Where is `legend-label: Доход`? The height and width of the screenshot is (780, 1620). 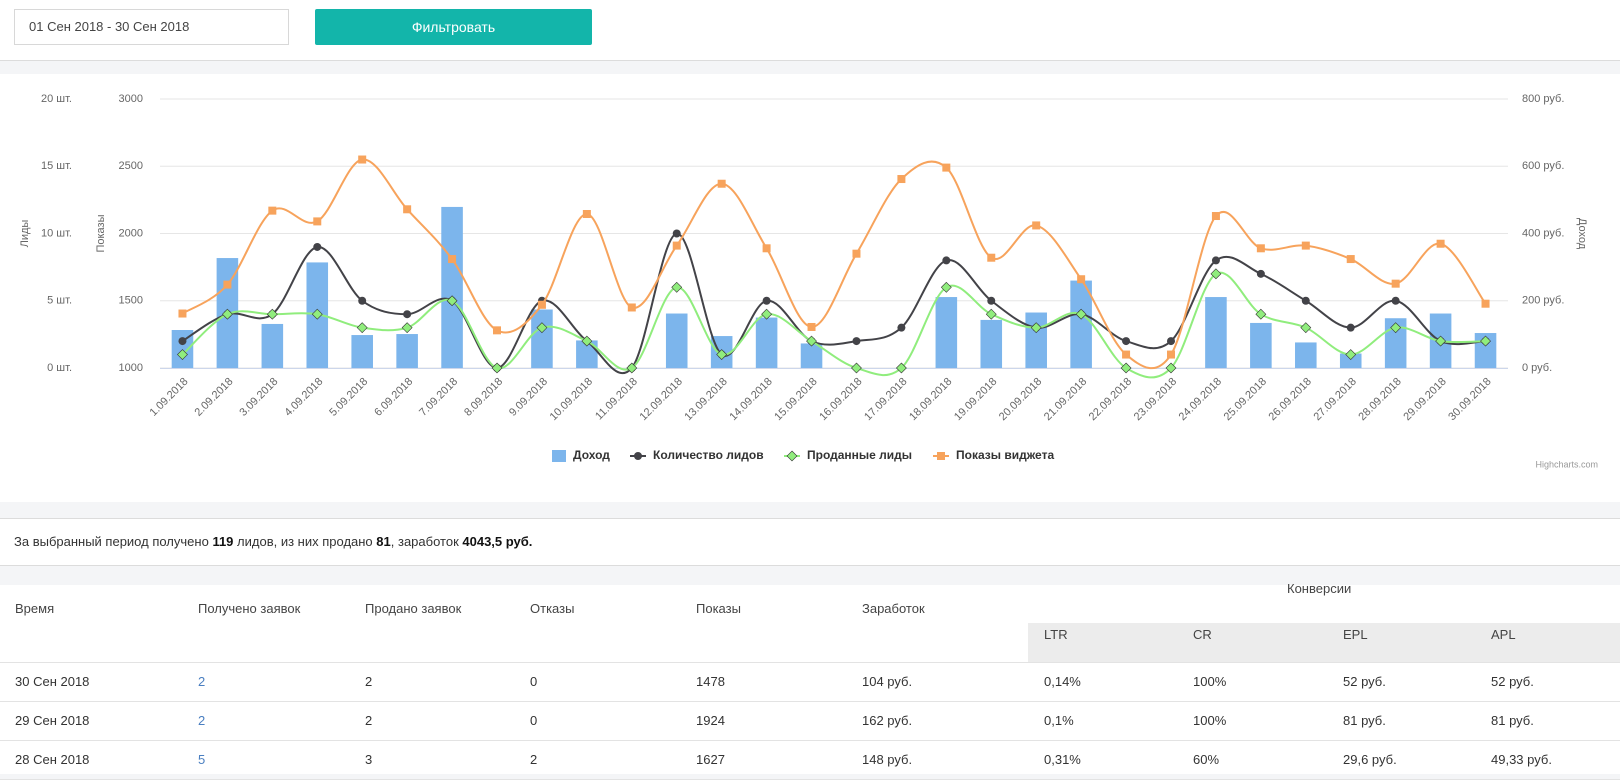
legend-label: Доход is located at coordinates (591, 455).